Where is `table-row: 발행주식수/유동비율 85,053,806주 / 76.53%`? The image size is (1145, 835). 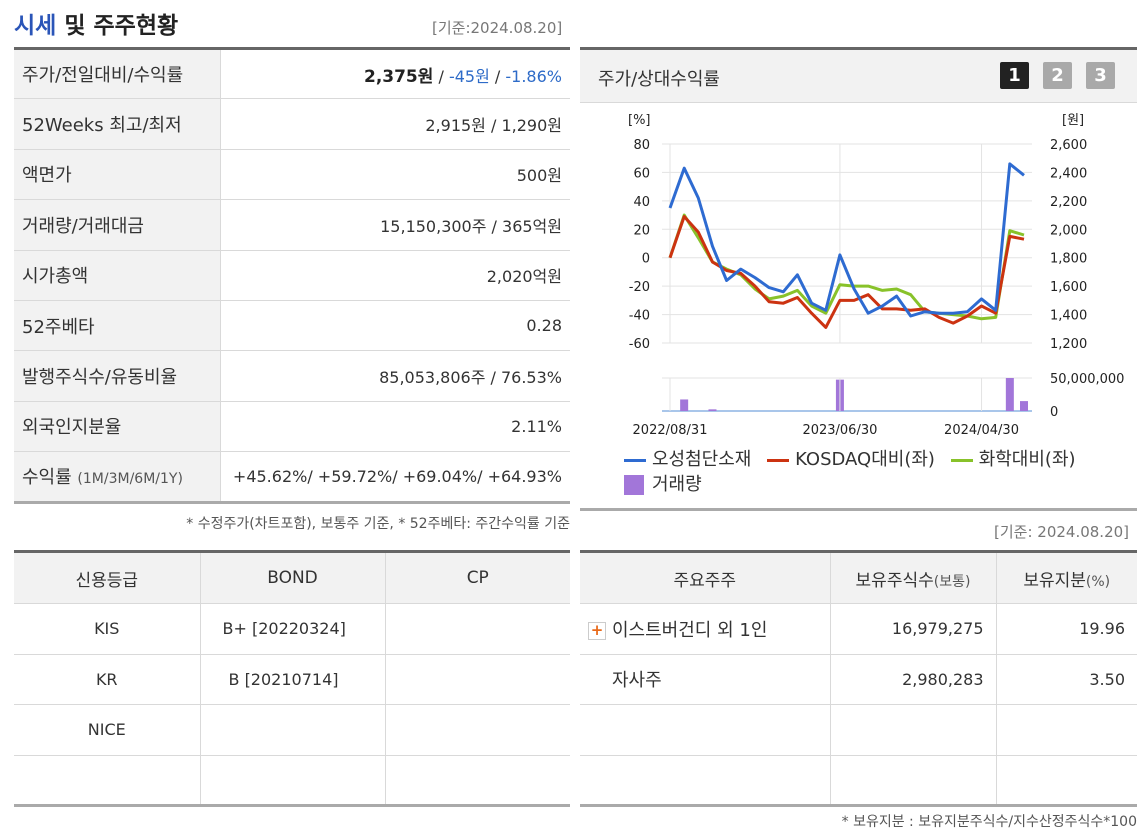
table-row: 발행주식수/유동비율 85,053,806주 / 76.53% is located at coordinates (292, 376).